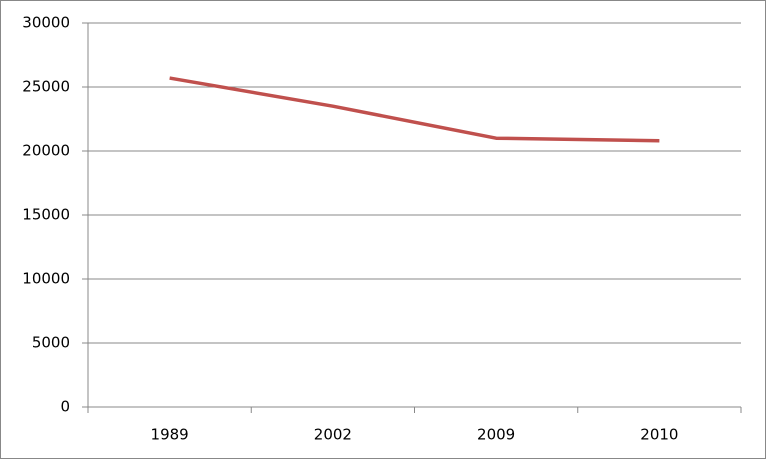 This screenshot has width=766, height=459. Describe the element at coordinates (414, 109) in the screenshot. I see `series-line` at that location.